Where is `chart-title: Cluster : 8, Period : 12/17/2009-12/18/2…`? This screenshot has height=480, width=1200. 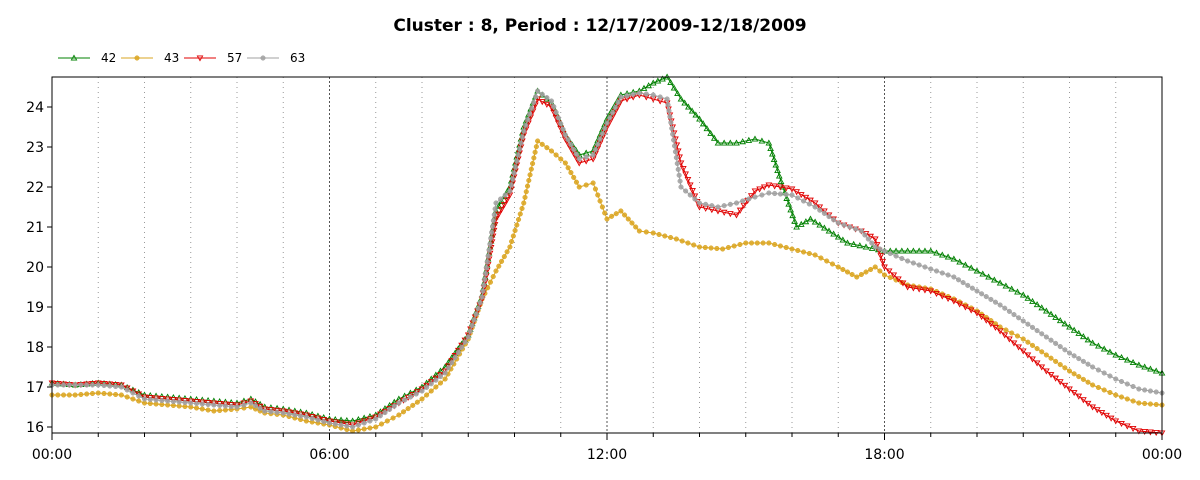 chart-title: Cluster : 8, Period : 12/17/2009-12/18/2… is located at coordinates (599, 26).